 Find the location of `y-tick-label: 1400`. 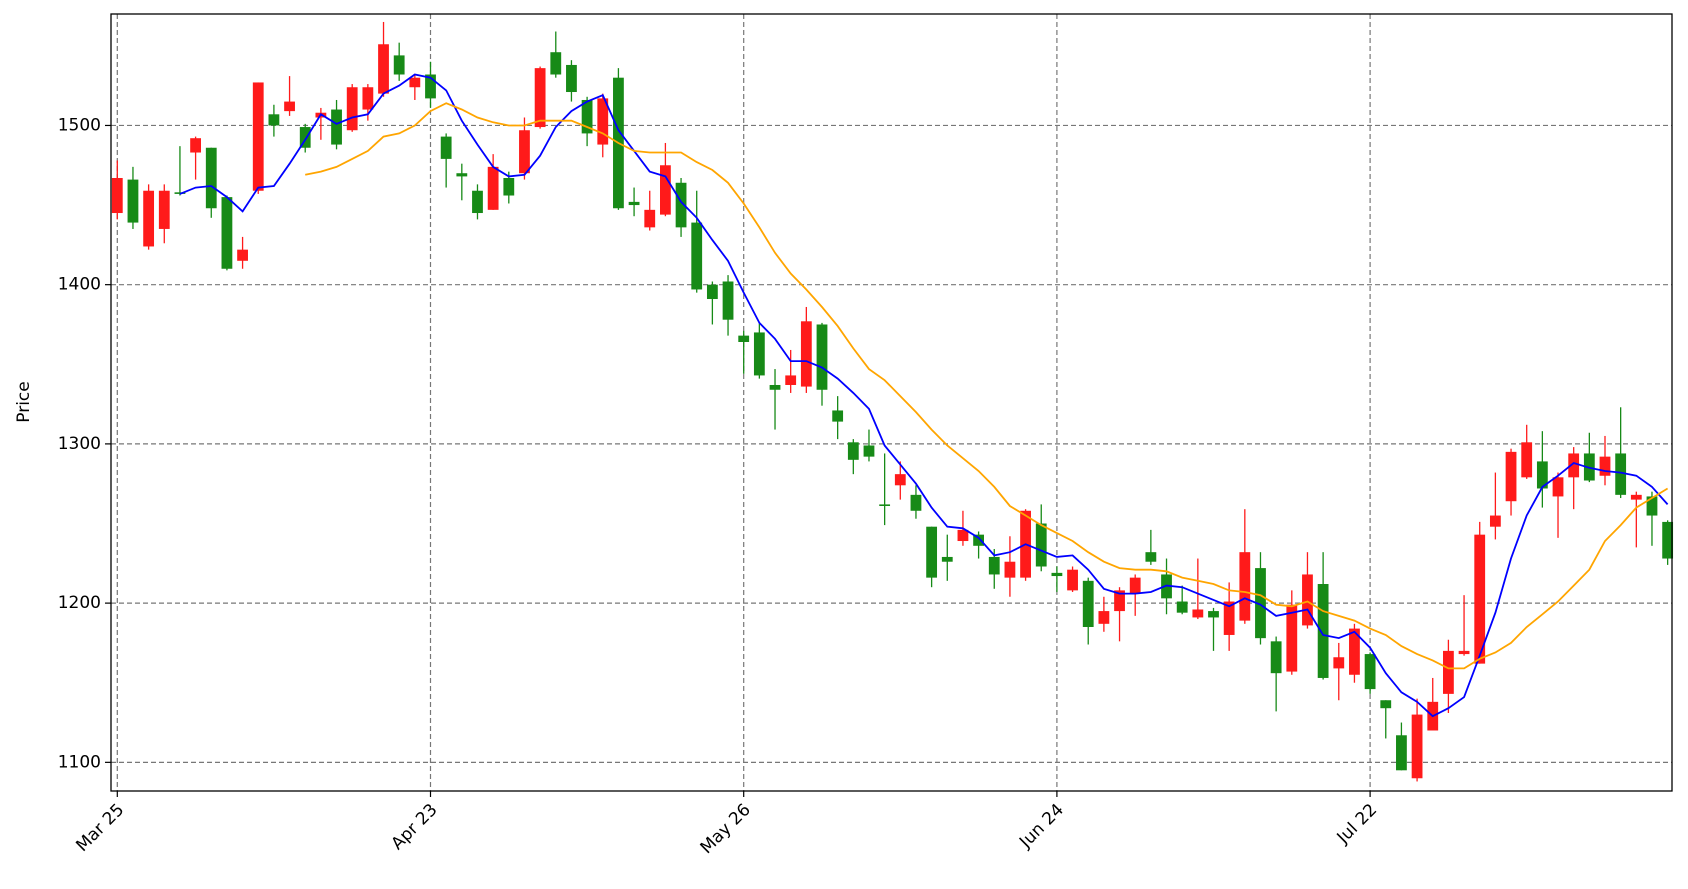

y-tick-label: 1400 is located at coordinates (79, 285).